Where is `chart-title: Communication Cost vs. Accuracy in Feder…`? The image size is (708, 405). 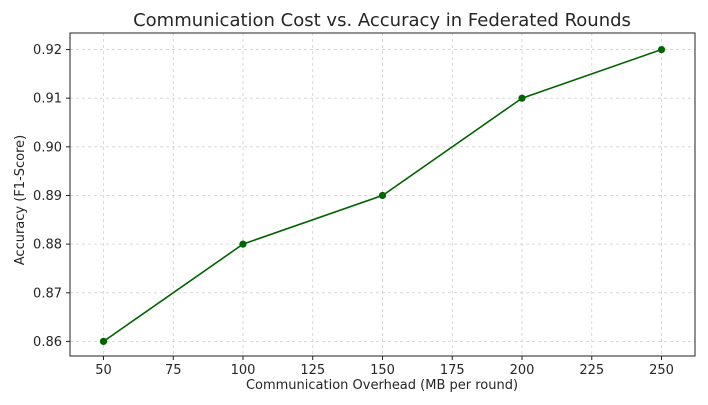
chart-title: Communication Cost vs. Accuracy in Feder… is located at coordinates (382, 20).